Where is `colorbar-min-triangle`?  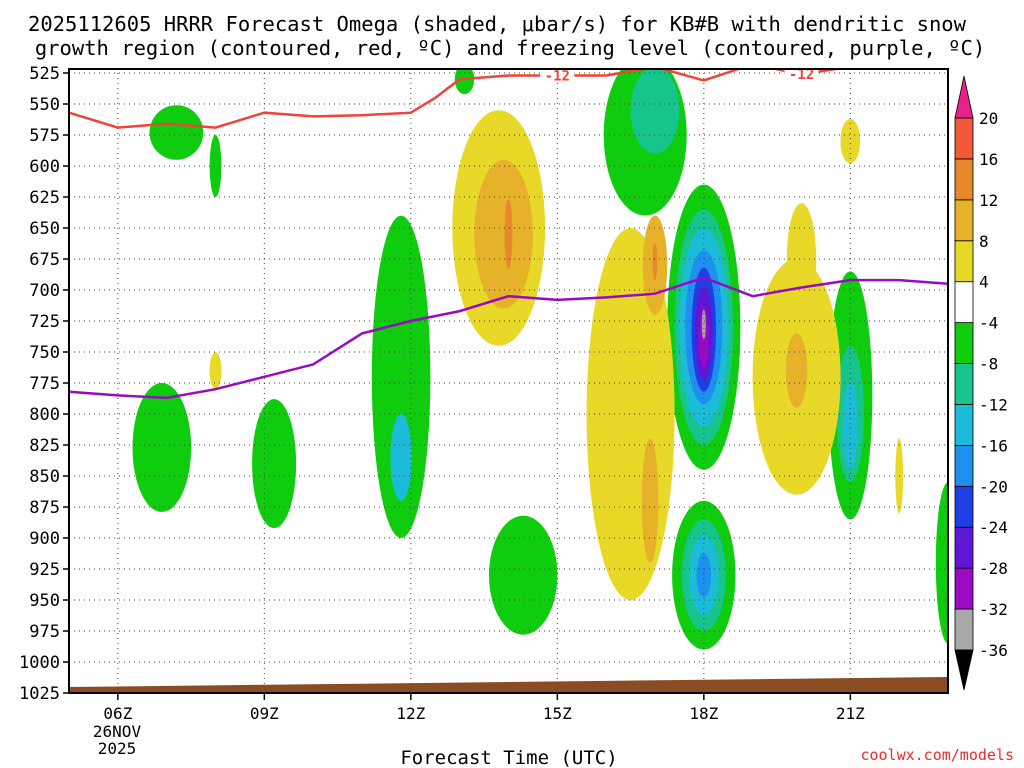 colorbar-min-triangle is located at coordinates (964, 670).